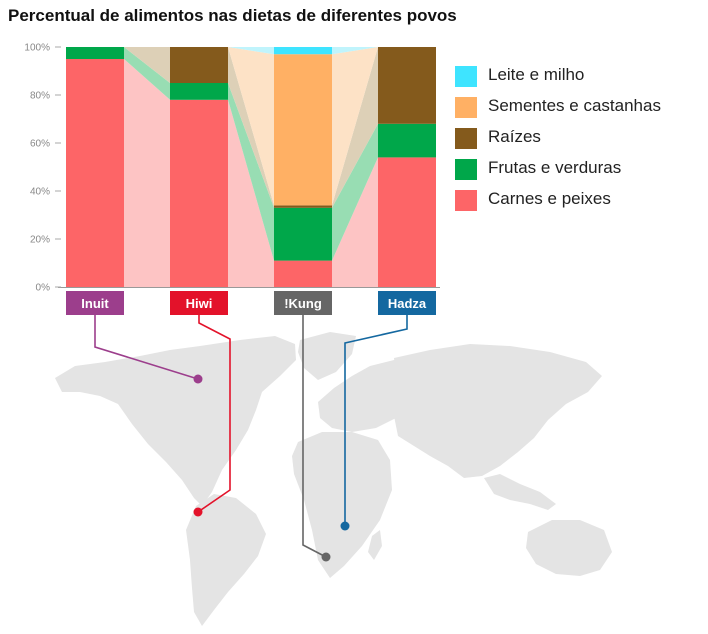 This screenshot has height=634, width=708. Describe the element at coordinates (369, 396) in the screenshot. I see `map-europe` at that location.